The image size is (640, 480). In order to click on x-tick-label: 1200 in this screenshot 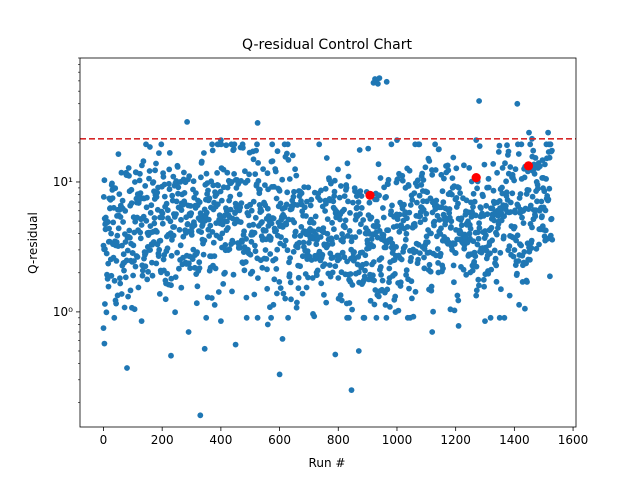, I will do `click(455, 440)`.